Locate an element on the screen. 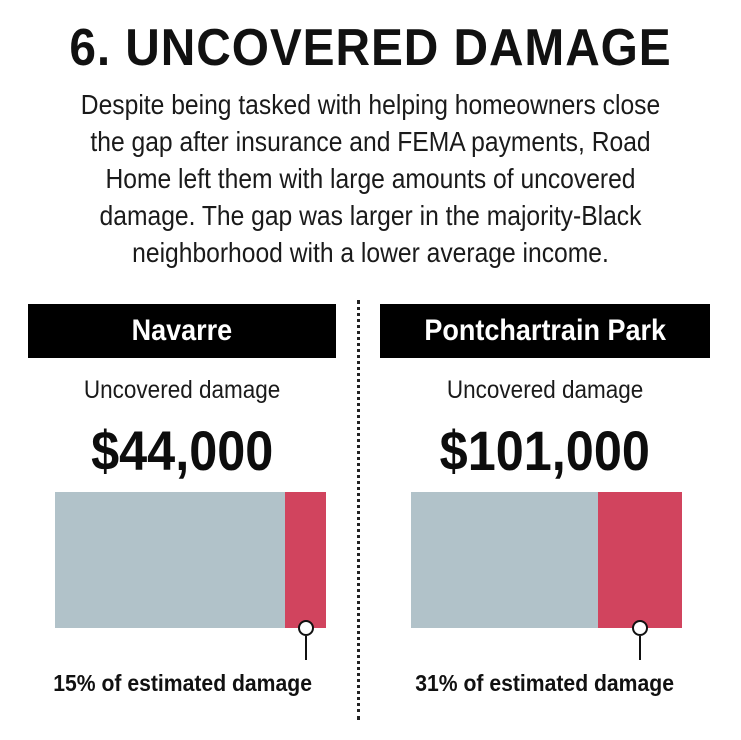 This screenshot has width=741, height=740. uncovered-damage-amount-text: $44,000 is located at coordinates (182, 450).